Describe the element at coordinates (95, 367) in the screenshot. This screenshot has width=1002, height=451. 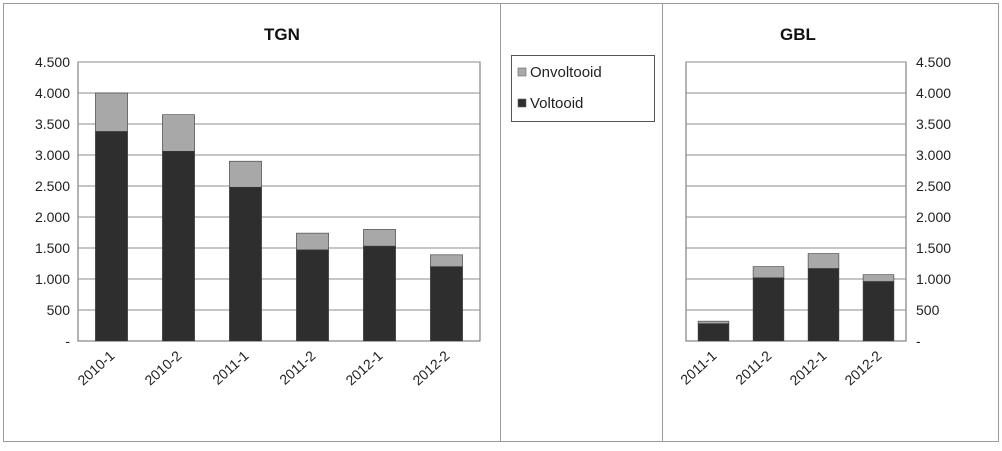
I see `tgn-x-tick-label: 2010-1` at that location.